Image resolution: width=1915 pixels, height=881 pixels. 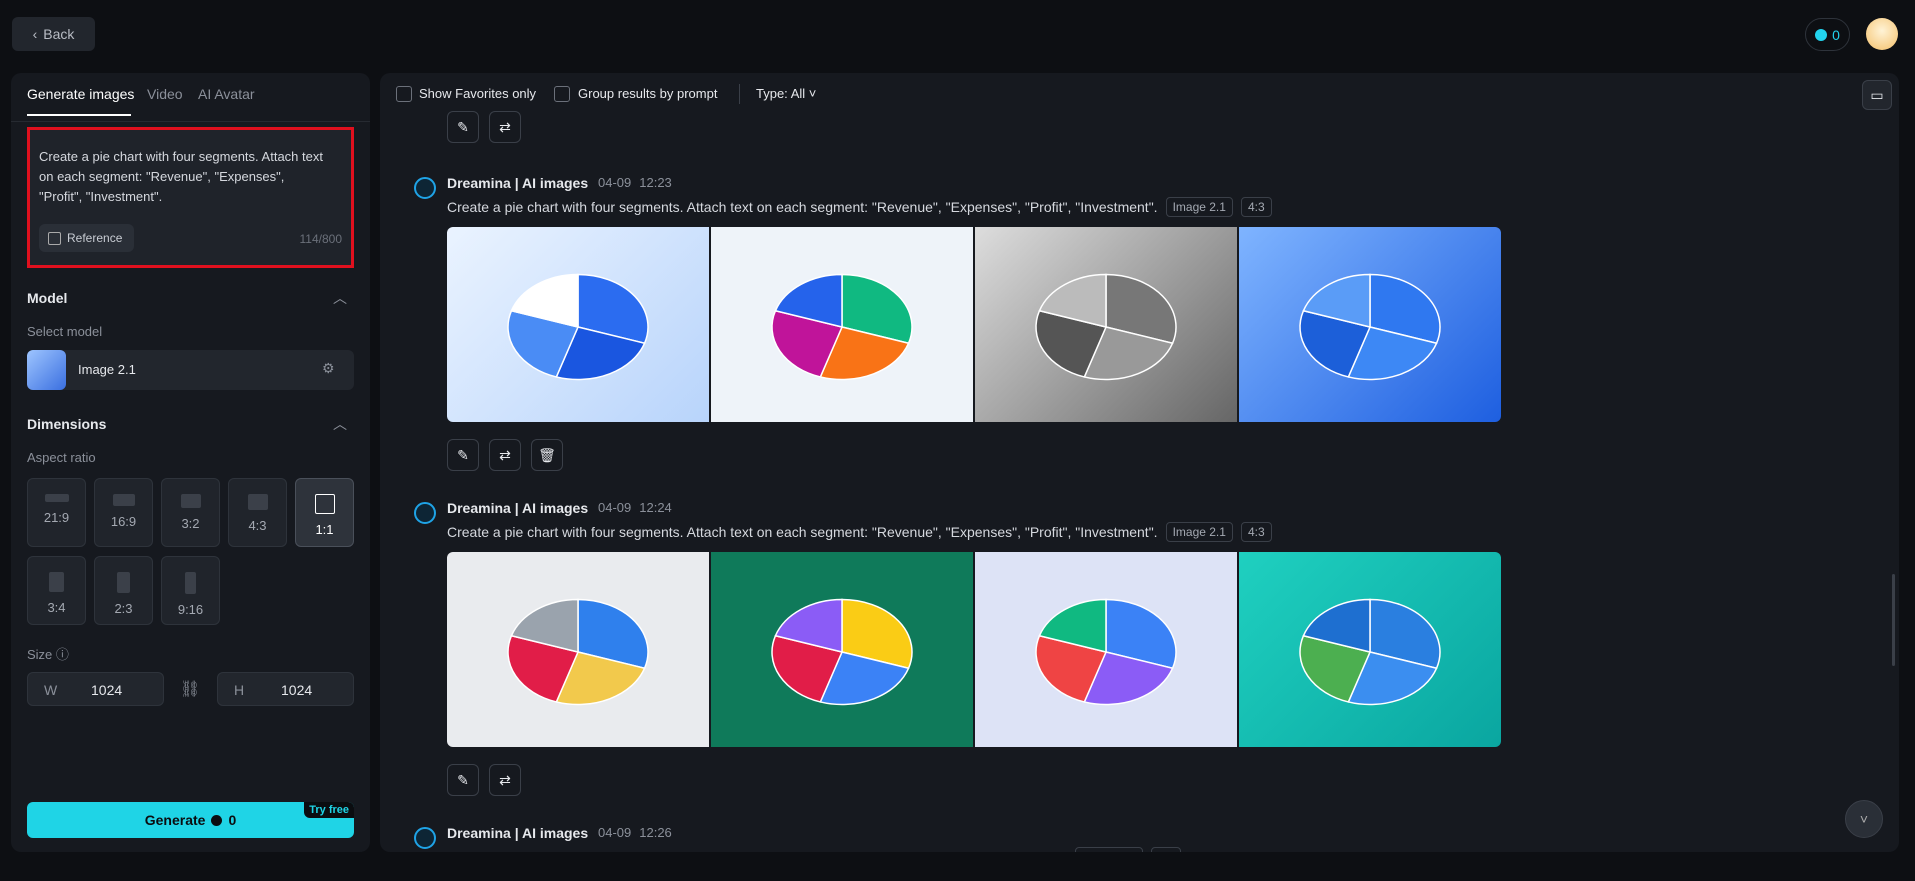 What do you see at coordinates (61, 457) in the screenshot?
I see `field-label: Aspect ratio` at bounding box center [61, 457].